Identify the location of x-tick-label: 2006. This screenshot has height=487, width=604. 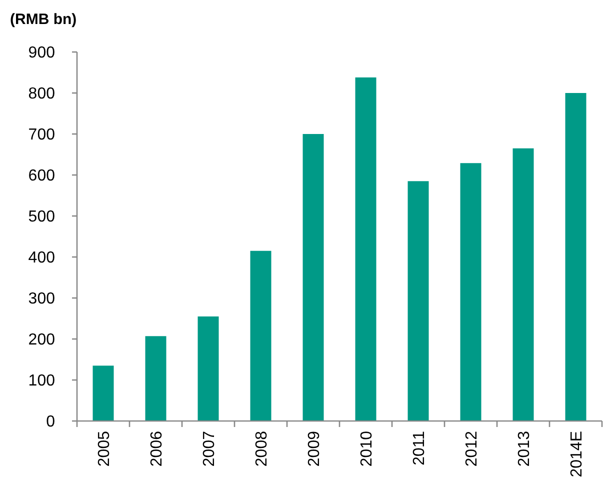
(157, 448).